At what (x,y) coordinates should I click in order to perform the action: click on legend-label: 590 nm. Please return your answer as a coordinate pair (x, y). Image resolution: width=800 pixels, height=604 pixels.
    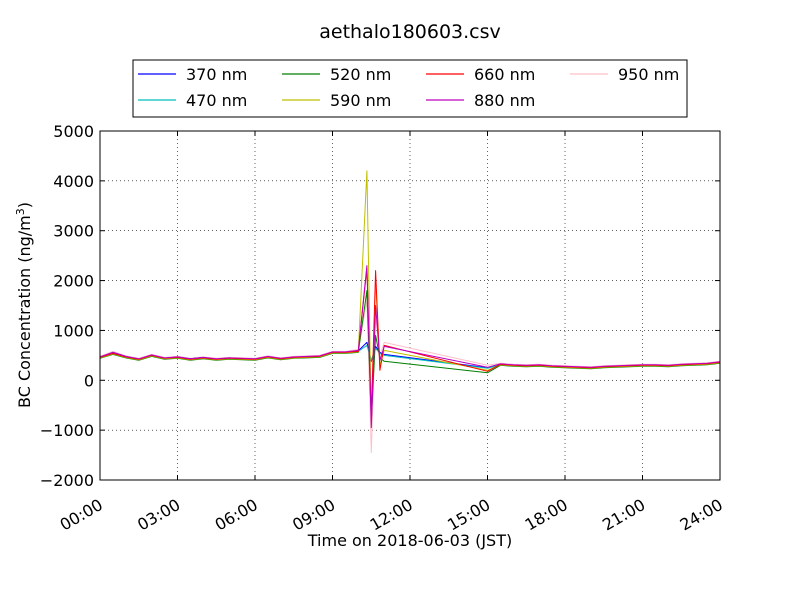
    Looking at the image, I should click on (360, 100).